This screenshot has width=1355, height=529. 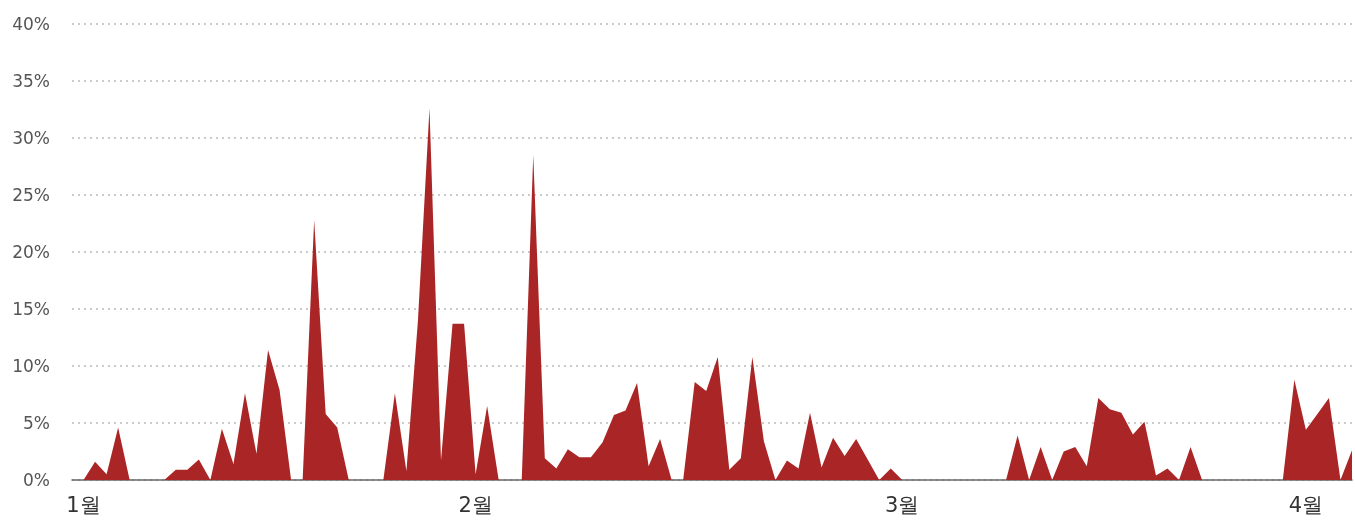 I want to click on y-tick-label: 40%, so click(x=31, y=24).